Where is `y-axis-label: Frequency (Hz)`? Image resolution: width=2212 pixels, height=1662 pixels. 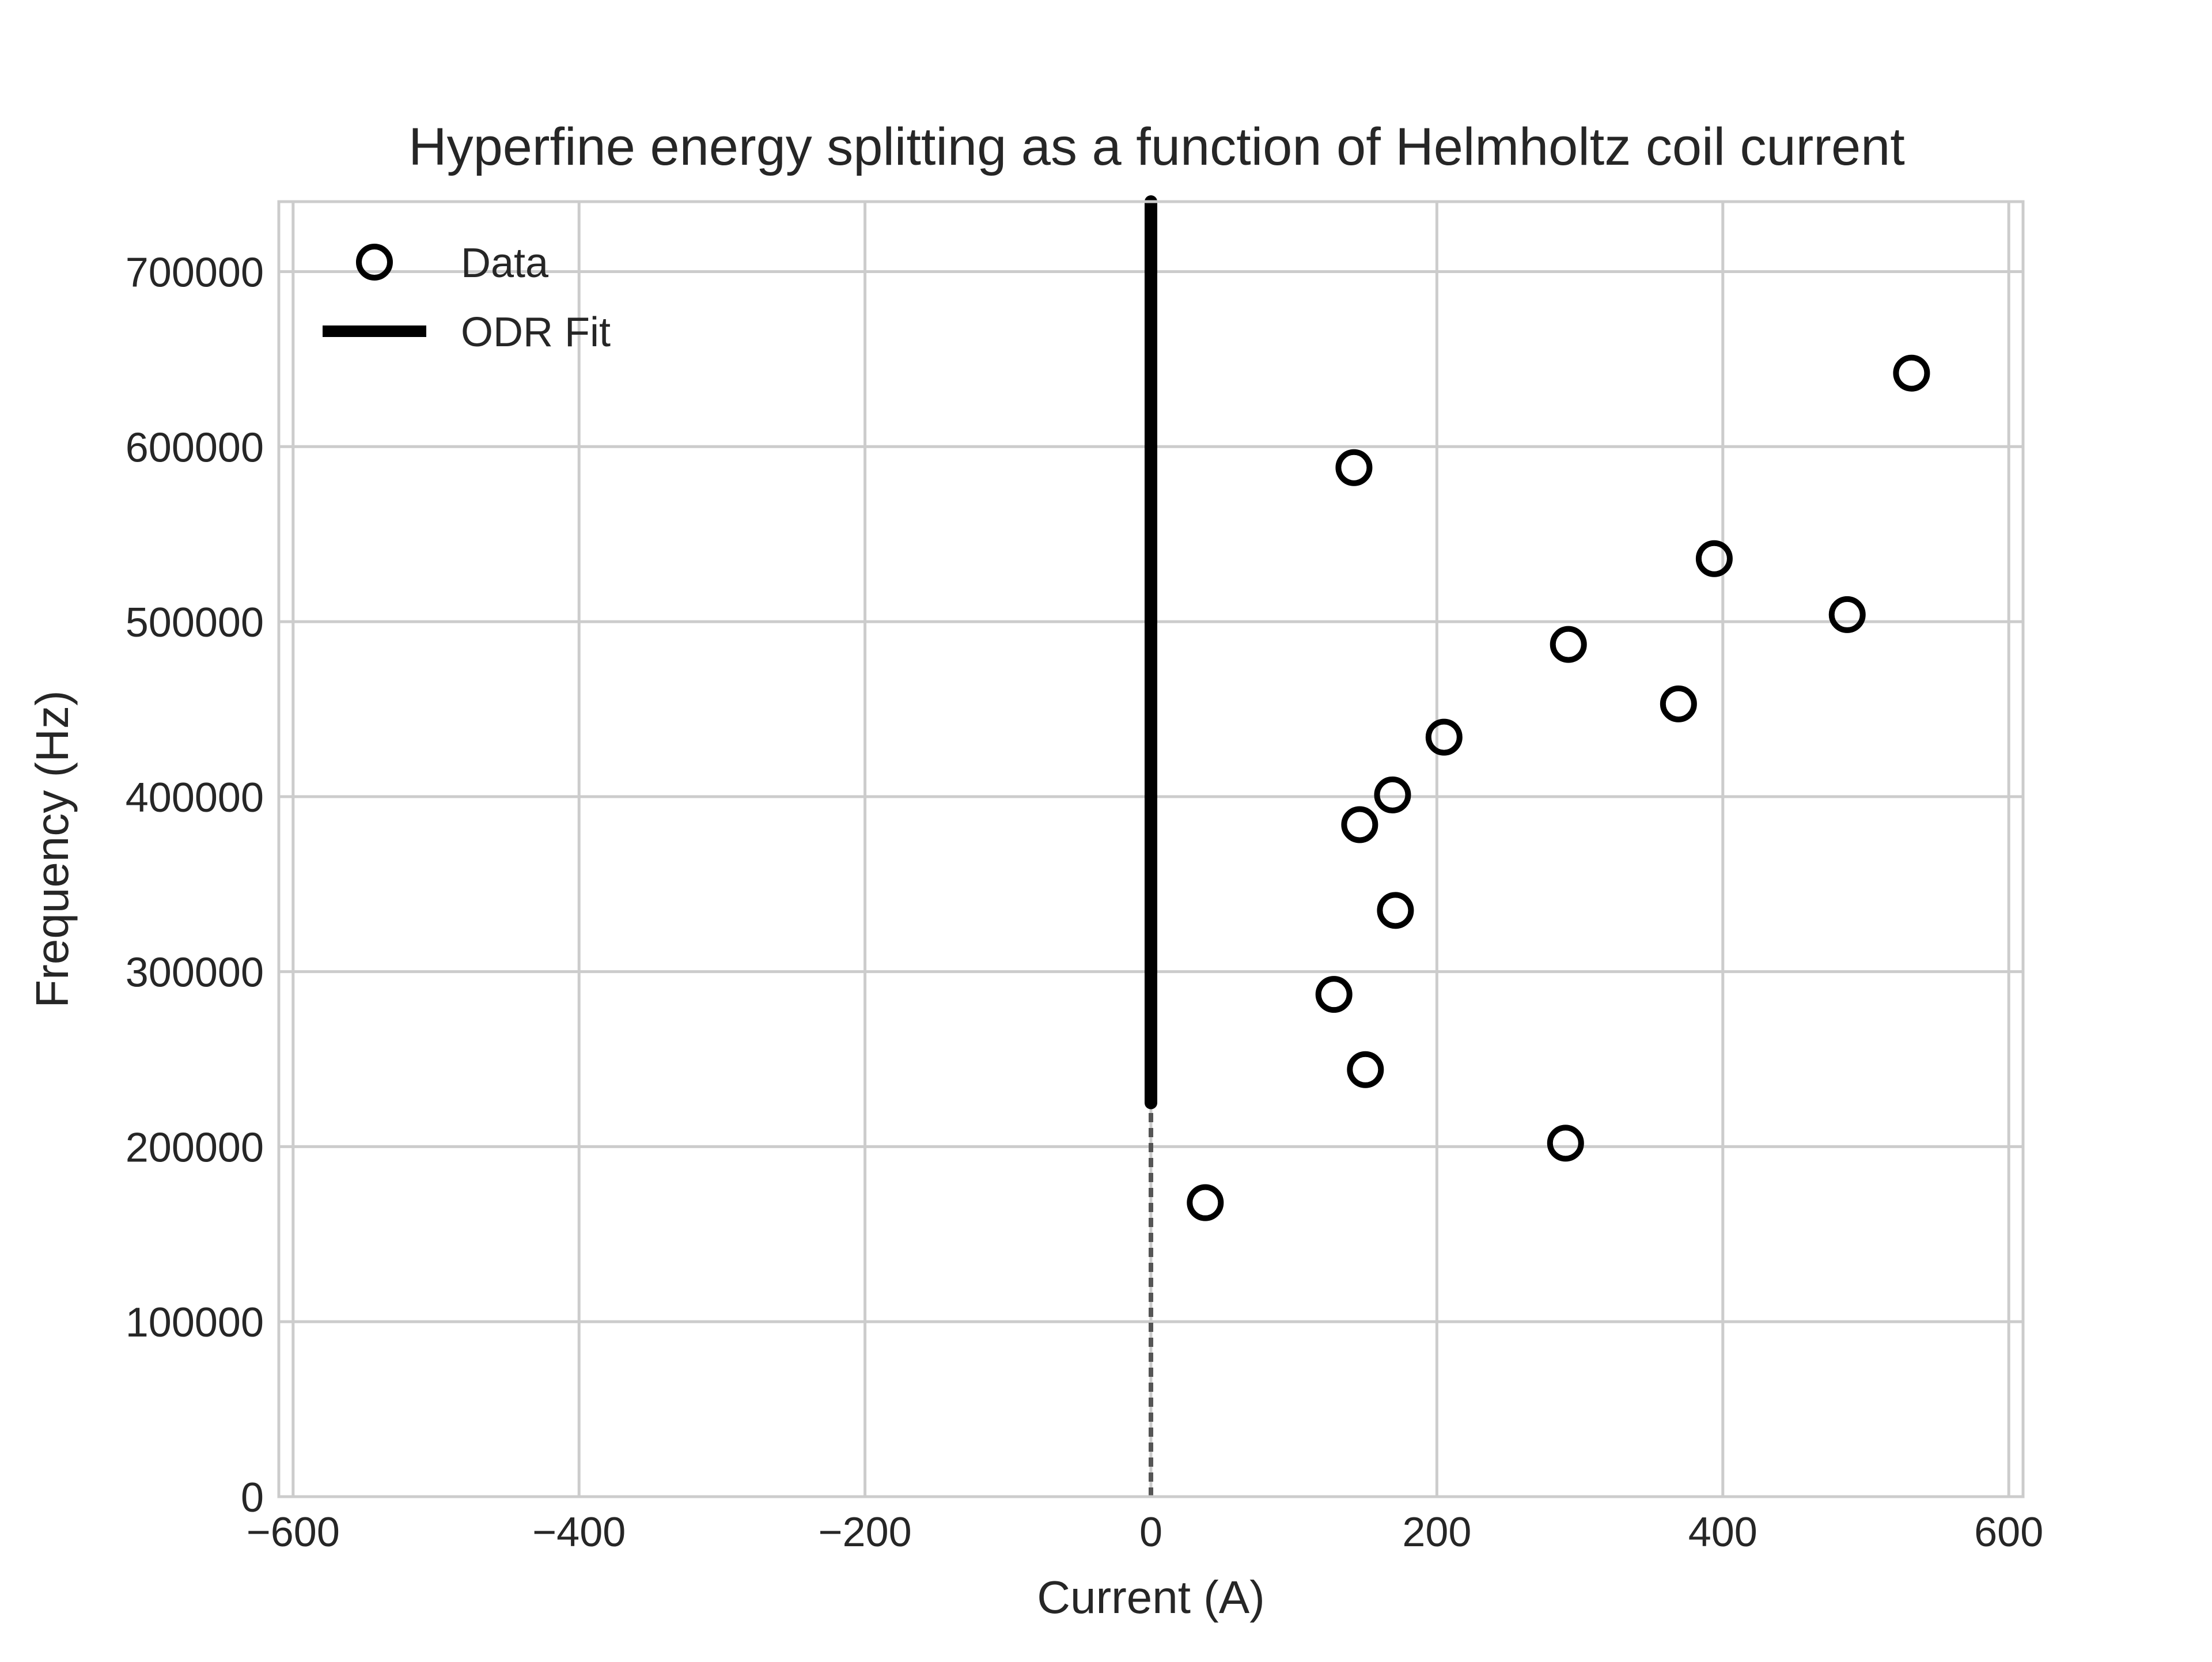
y-axis-label: Frequency (Hz) is located at coordinates (52, 849).